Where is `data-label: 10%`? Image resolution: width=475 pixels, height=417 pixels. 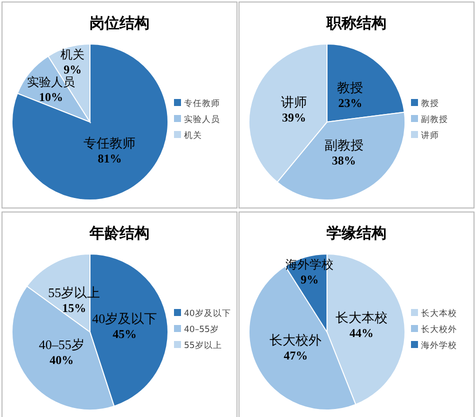 data-label: 10% is located at coordinates (50, 97).